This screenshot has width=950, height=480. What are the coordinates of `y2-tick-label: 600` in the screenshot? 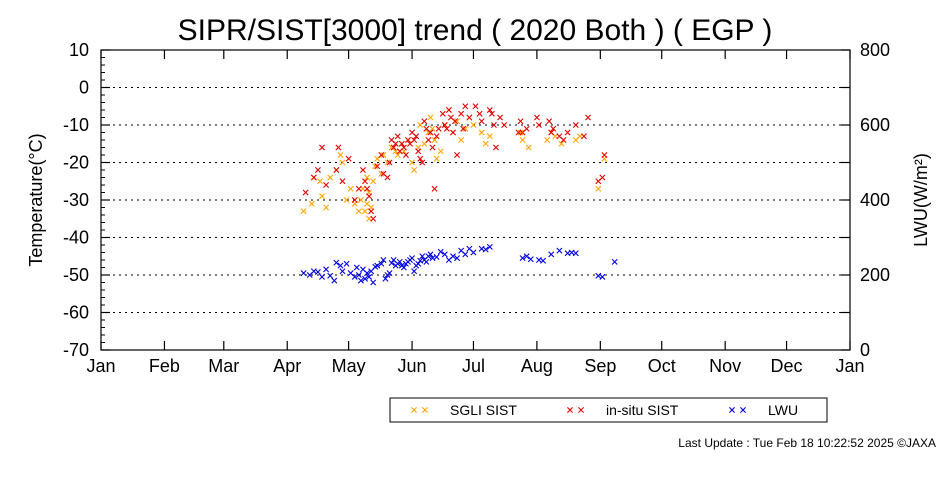 It's located at (875, 125).